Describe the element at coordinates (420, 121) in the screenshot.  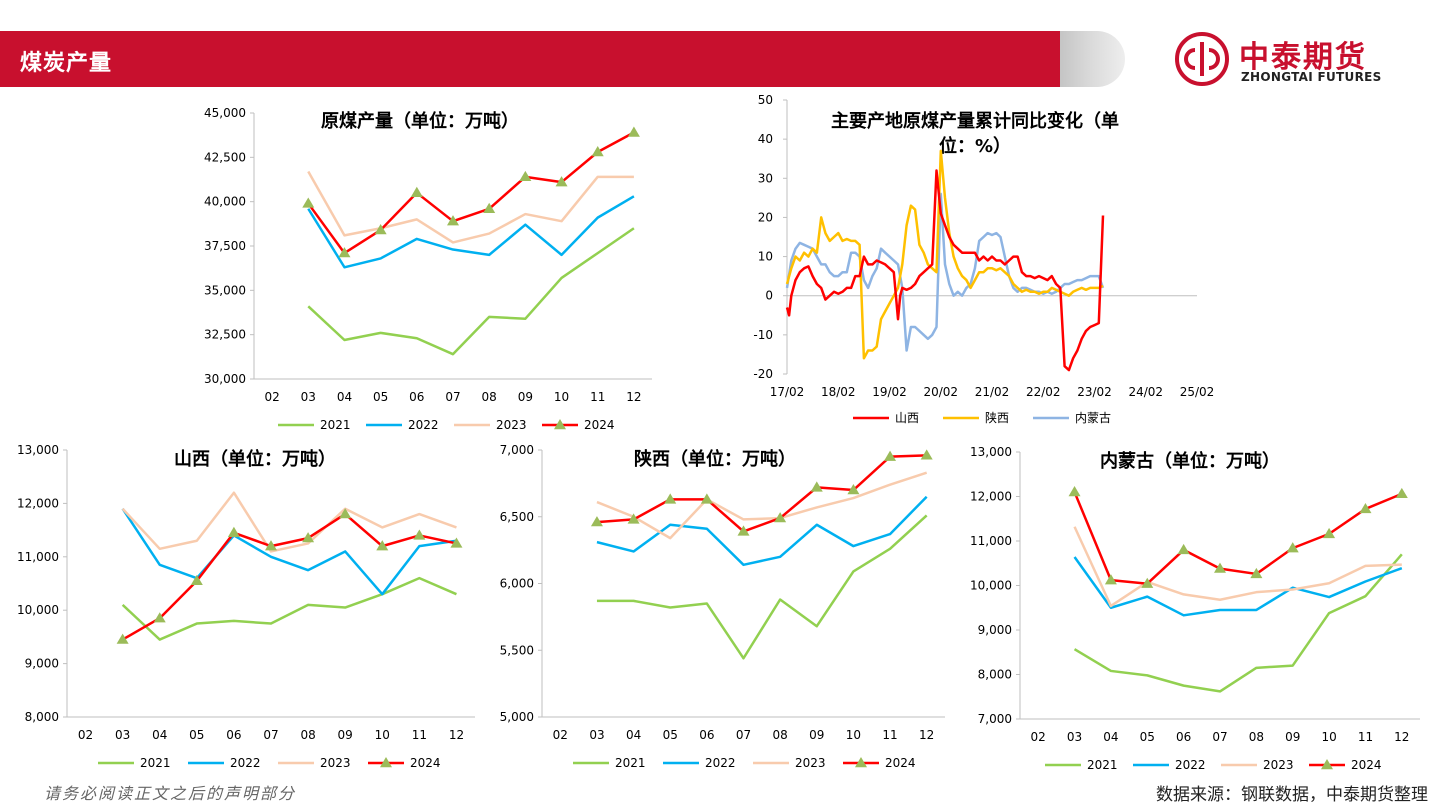
I see `chart-title: 原煤产量（单位：万吨）` at that location.